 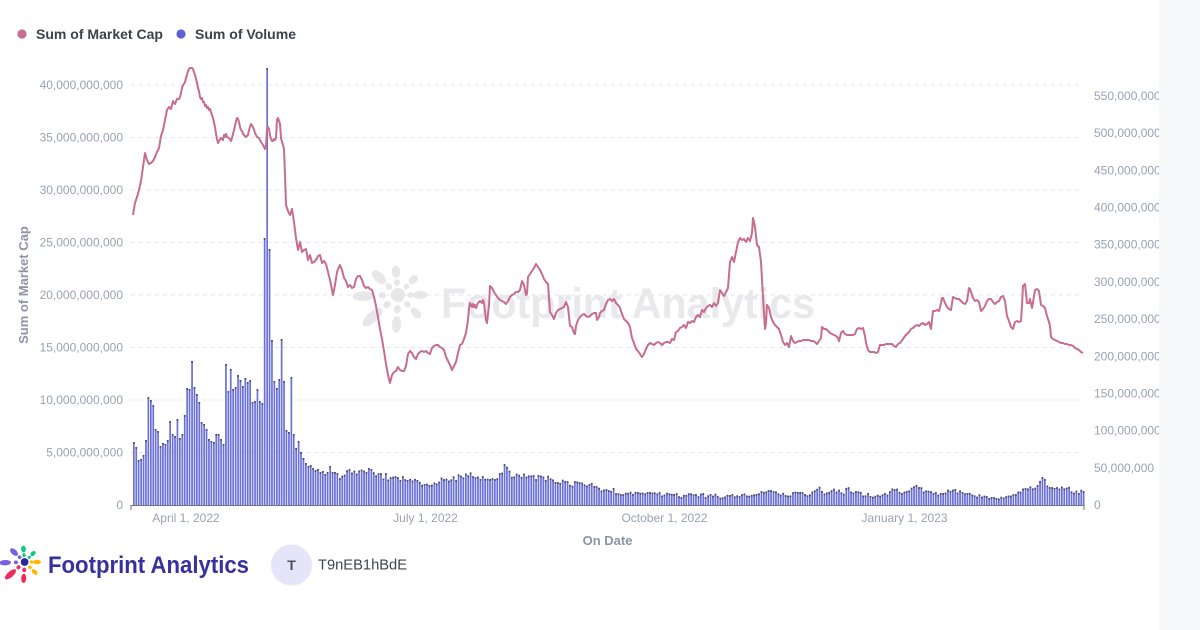 What do you see at coordinates (82, 400) in the screenshot?
I see `svg-text: 10,000,000,000` at bounding box center [82, 400].